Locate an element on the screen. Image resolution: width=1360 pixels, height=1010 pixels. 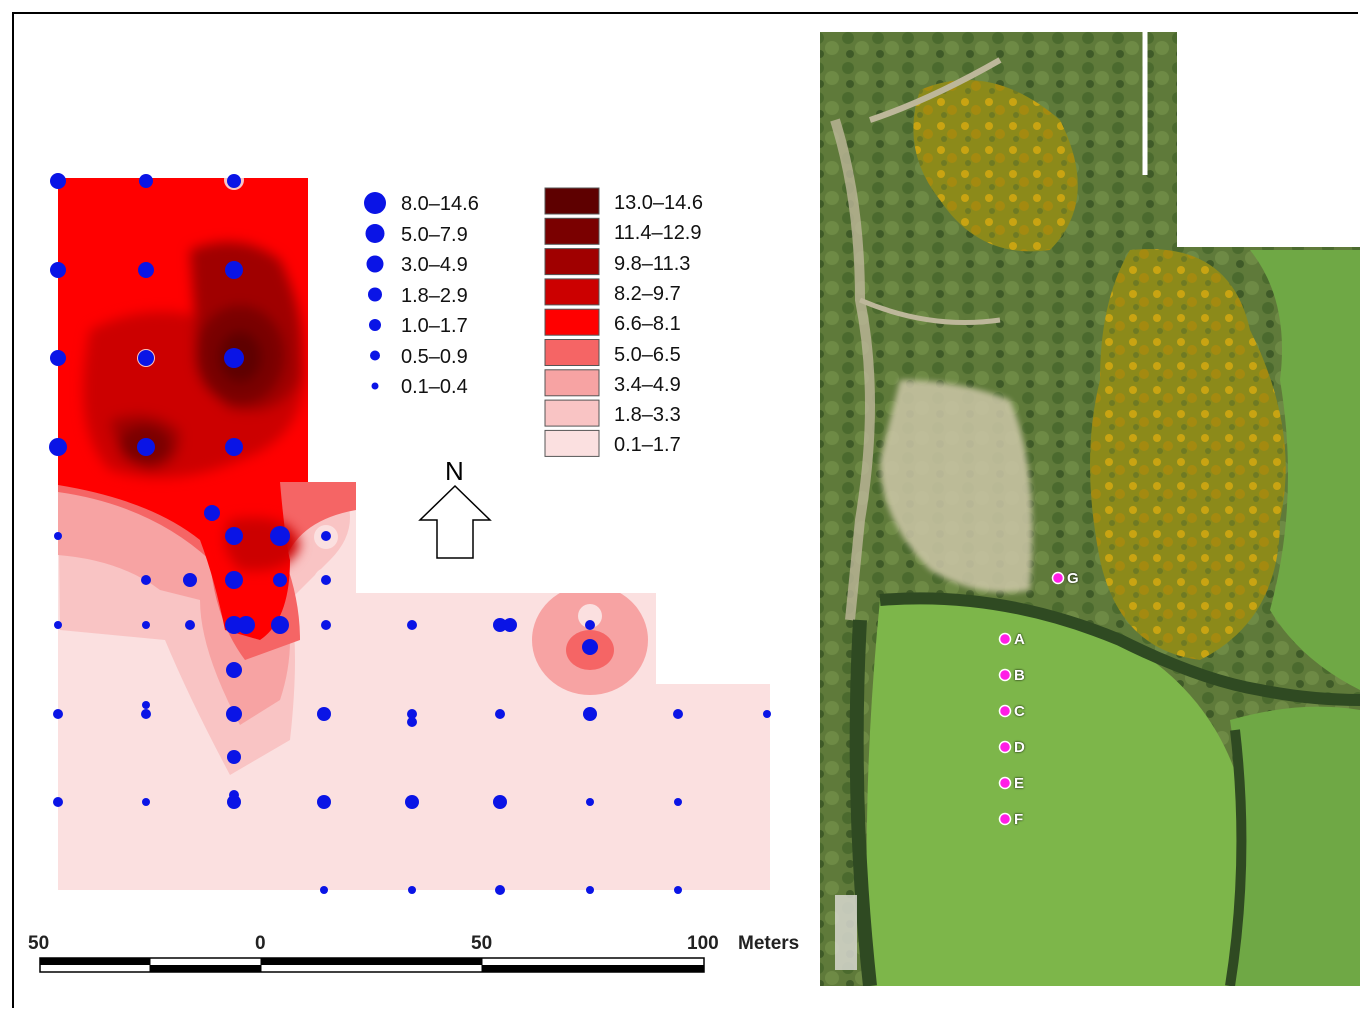
point-legend is located at coordinates (375, 291).